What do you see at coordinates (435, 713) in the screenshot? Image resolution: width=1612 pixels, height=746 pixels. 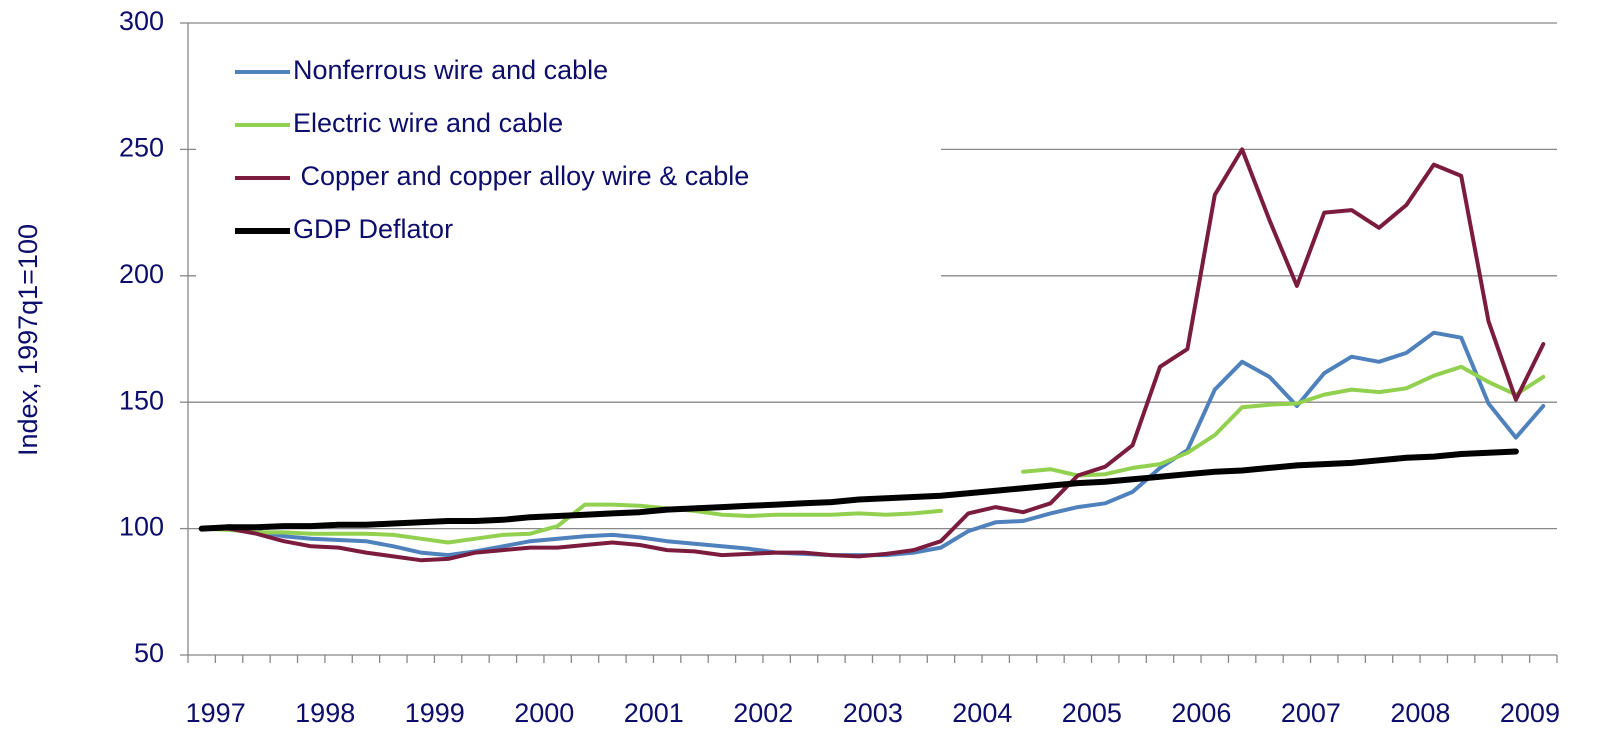 I see `x-tick-label: 1999` at bounding box center [435, 713].